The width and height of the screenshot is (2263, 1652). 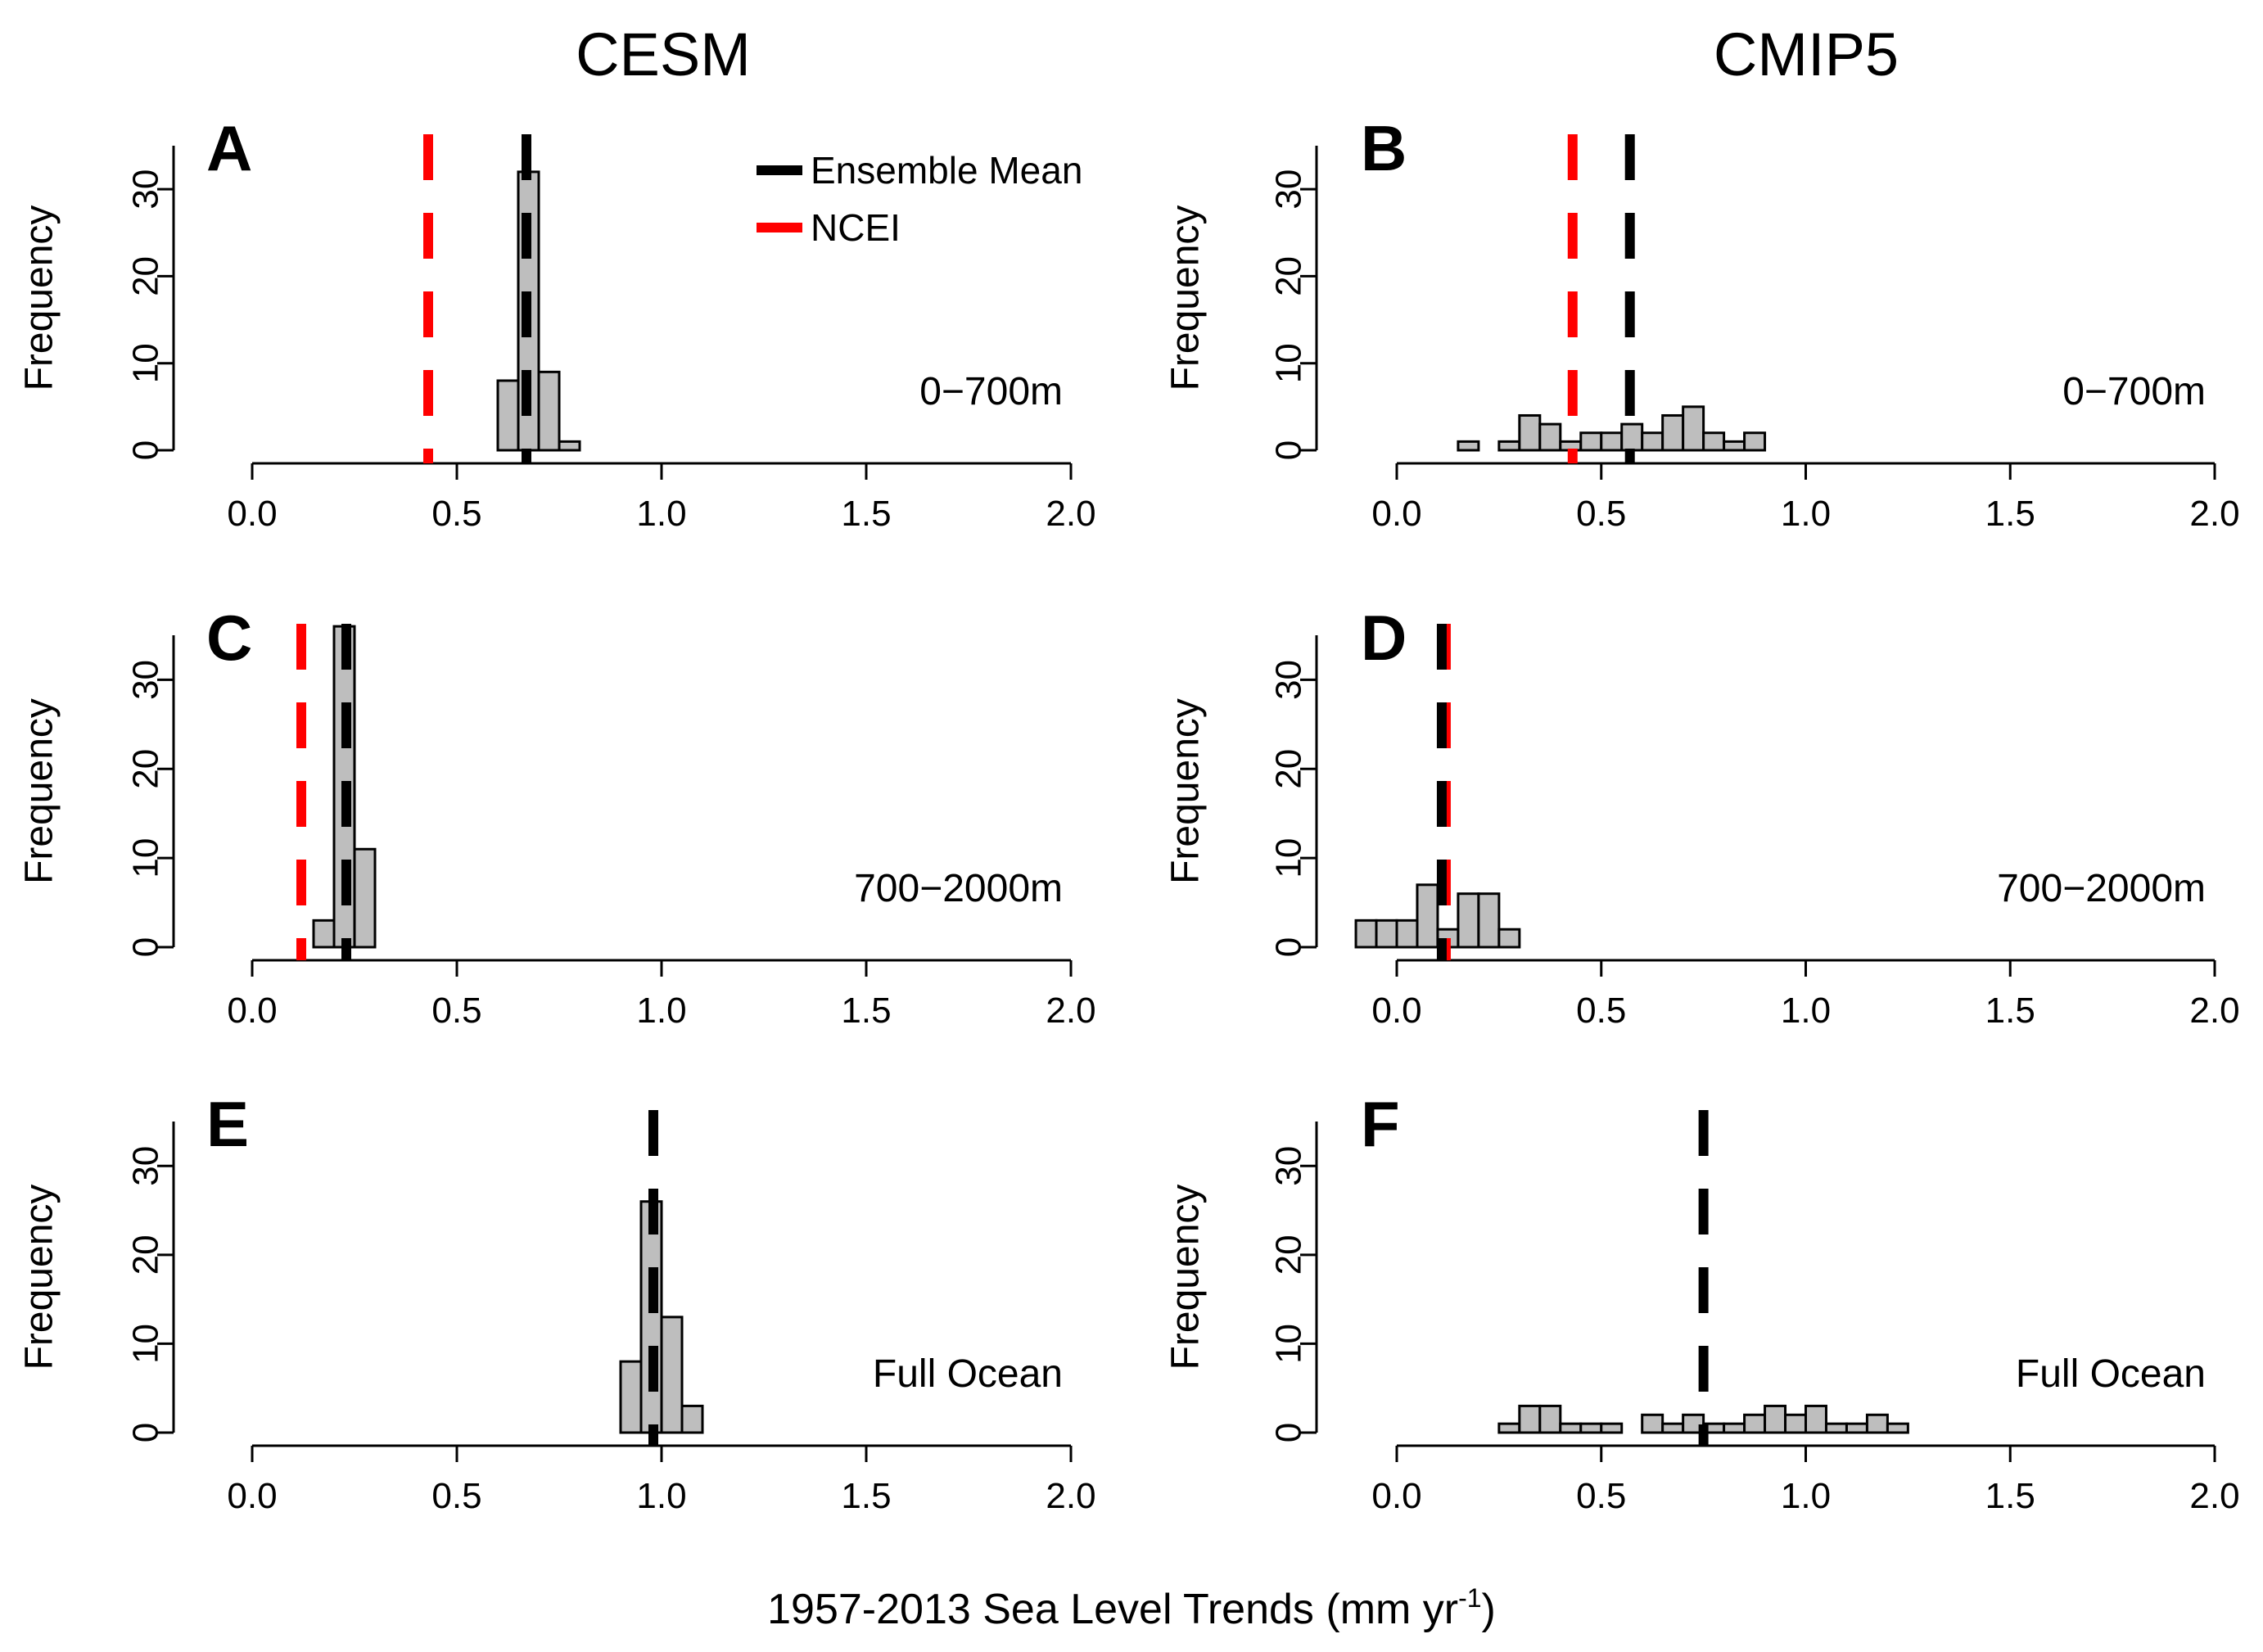 What do you see at coordinates (229, 638) in the screenshot?
I see `panel-letter: C` at bounding box center [229, 638].